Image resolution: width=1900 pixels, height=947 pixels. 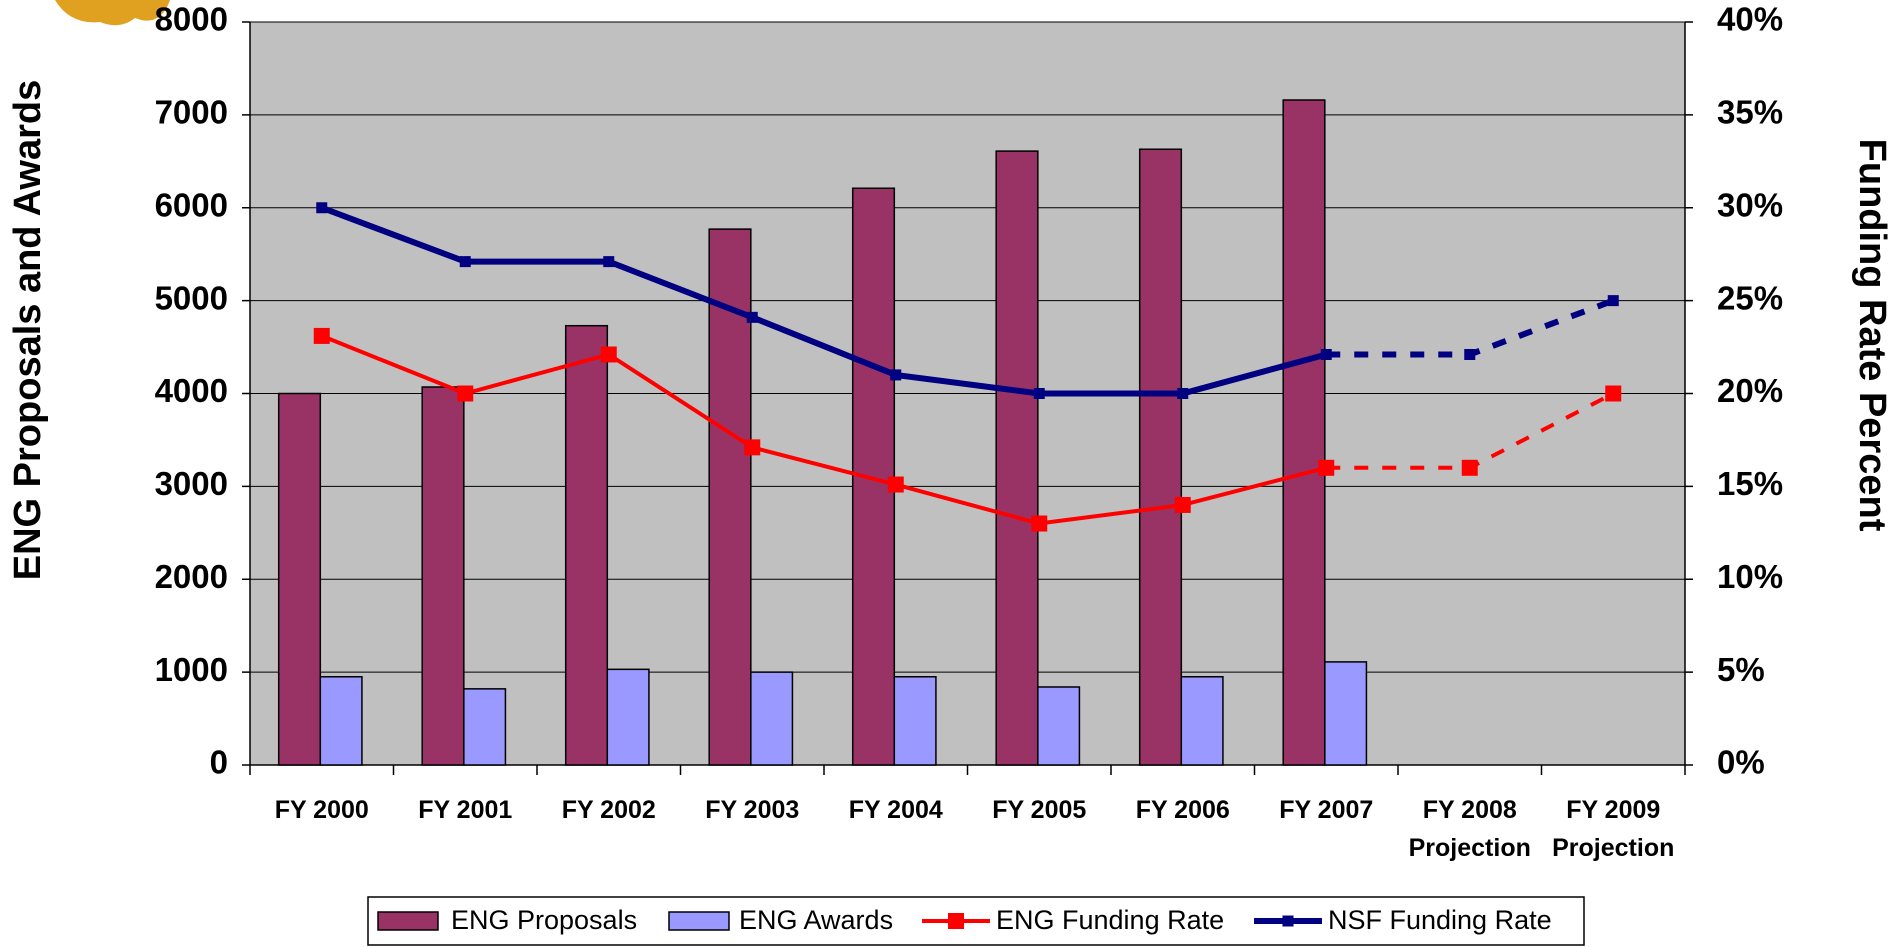 I want to click on logo-fragment, so click(x=112, y=13).